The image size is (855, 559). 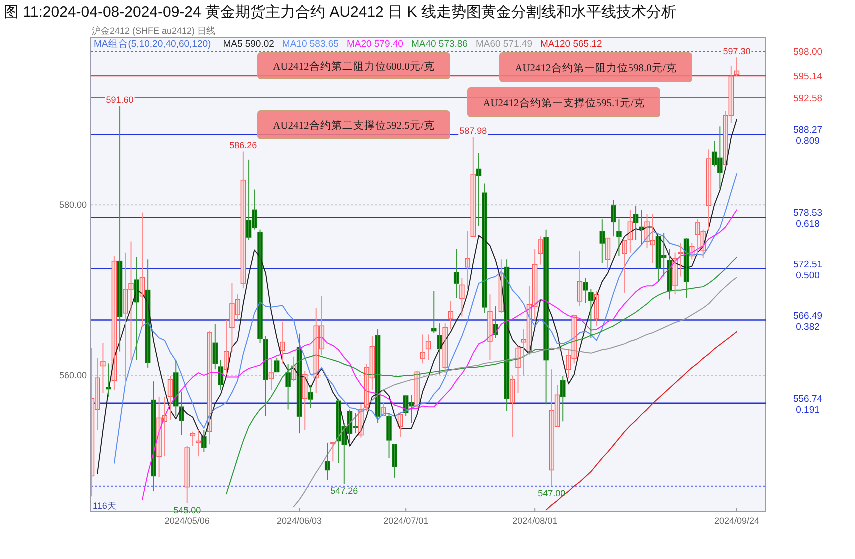 What do you see at coordinates (340, 12) in the screenshot?
I see `chart-title: 图 11:2024-04-08-2024-09-24 黄金期货主力合约 AU2412 日 K 线走势图黄金分割线和水平线技术分析` at bounding box center [340, 12].